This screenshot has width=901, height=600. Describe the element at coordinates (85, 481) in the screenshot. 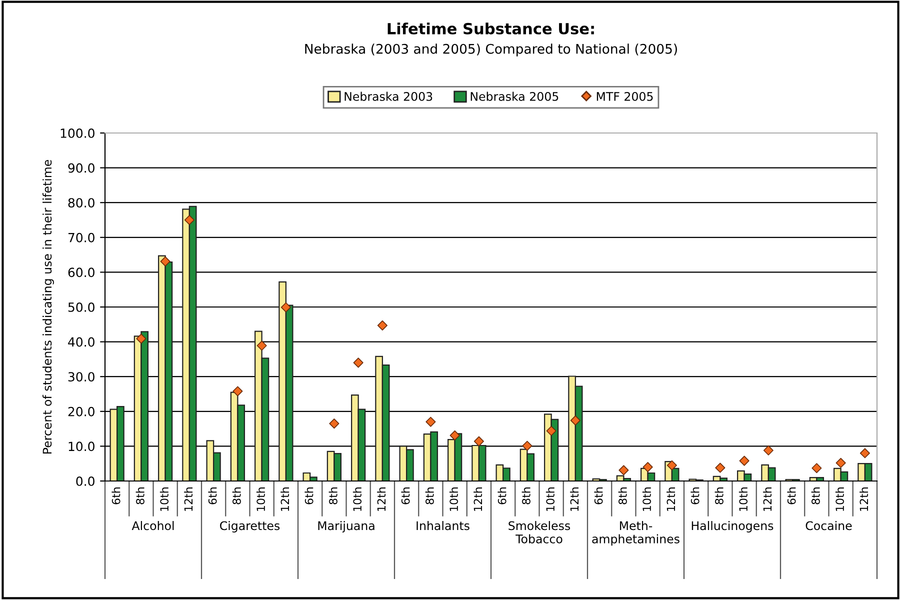

I see `y-tick-label: 0.0` at that location.